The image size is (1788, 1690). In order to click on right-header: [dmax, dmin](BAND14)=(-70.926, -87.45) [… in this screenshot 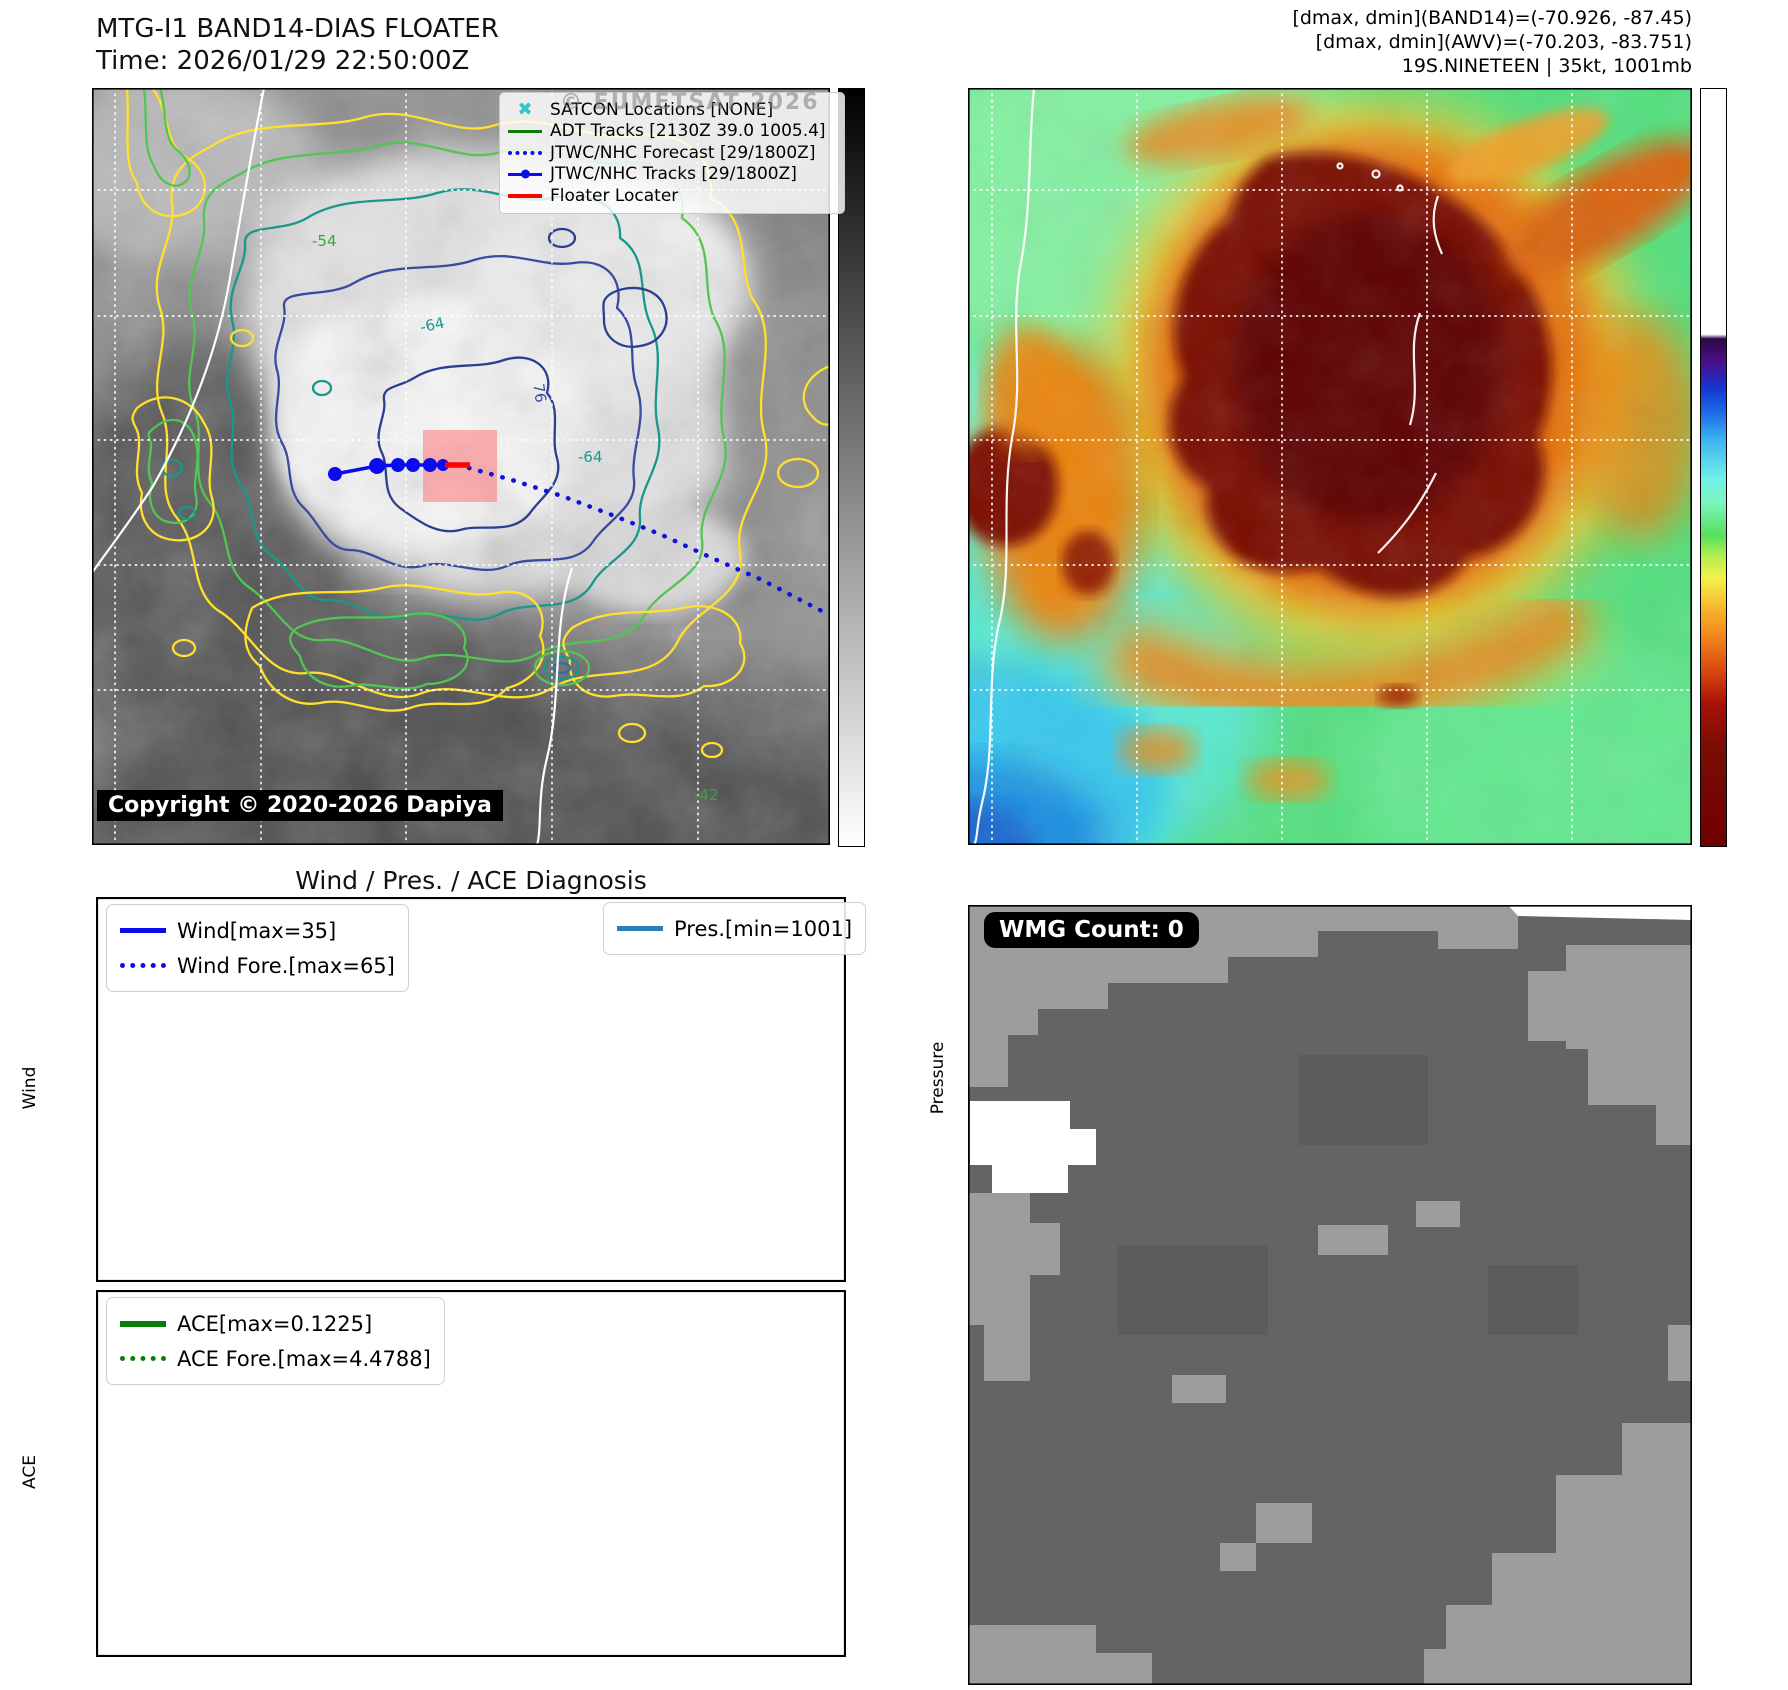, I will do `click(1492, 42)`.